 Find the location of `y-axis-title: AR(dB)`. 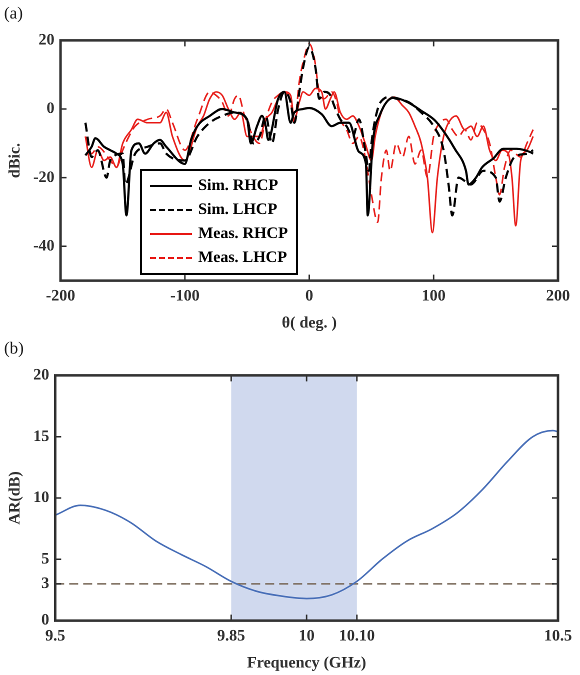

y-axis-title: AR(dB) is located at coordinates (15, 498).